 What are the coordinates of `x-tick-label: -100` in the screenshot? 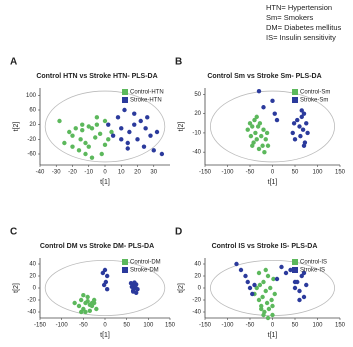 It's located at (62, 326).